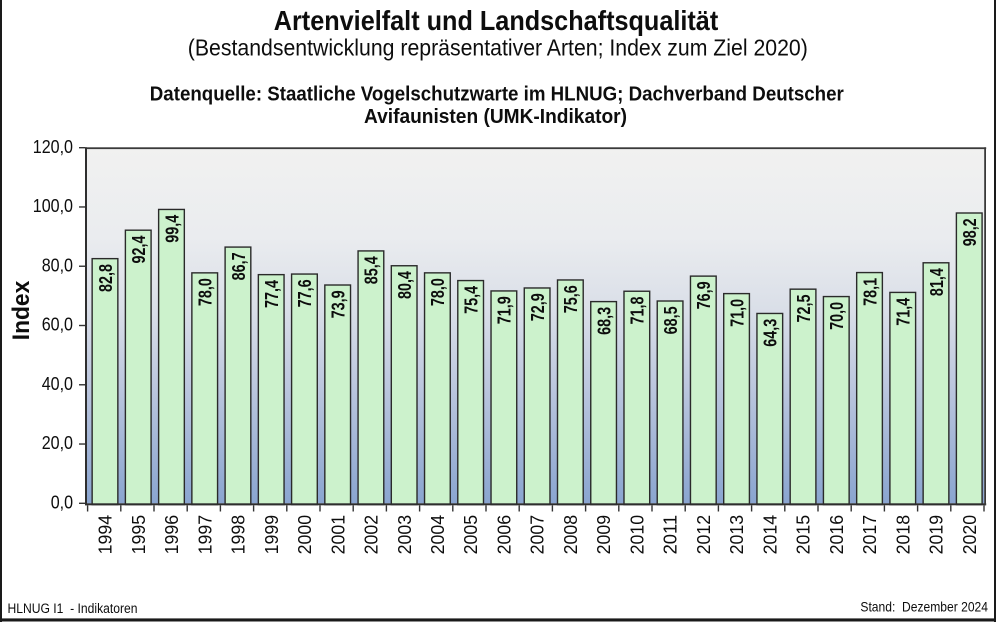 The height and width of the screenshot is (622, 996). I want to click on svg-text: 2014, so click(770, 535).